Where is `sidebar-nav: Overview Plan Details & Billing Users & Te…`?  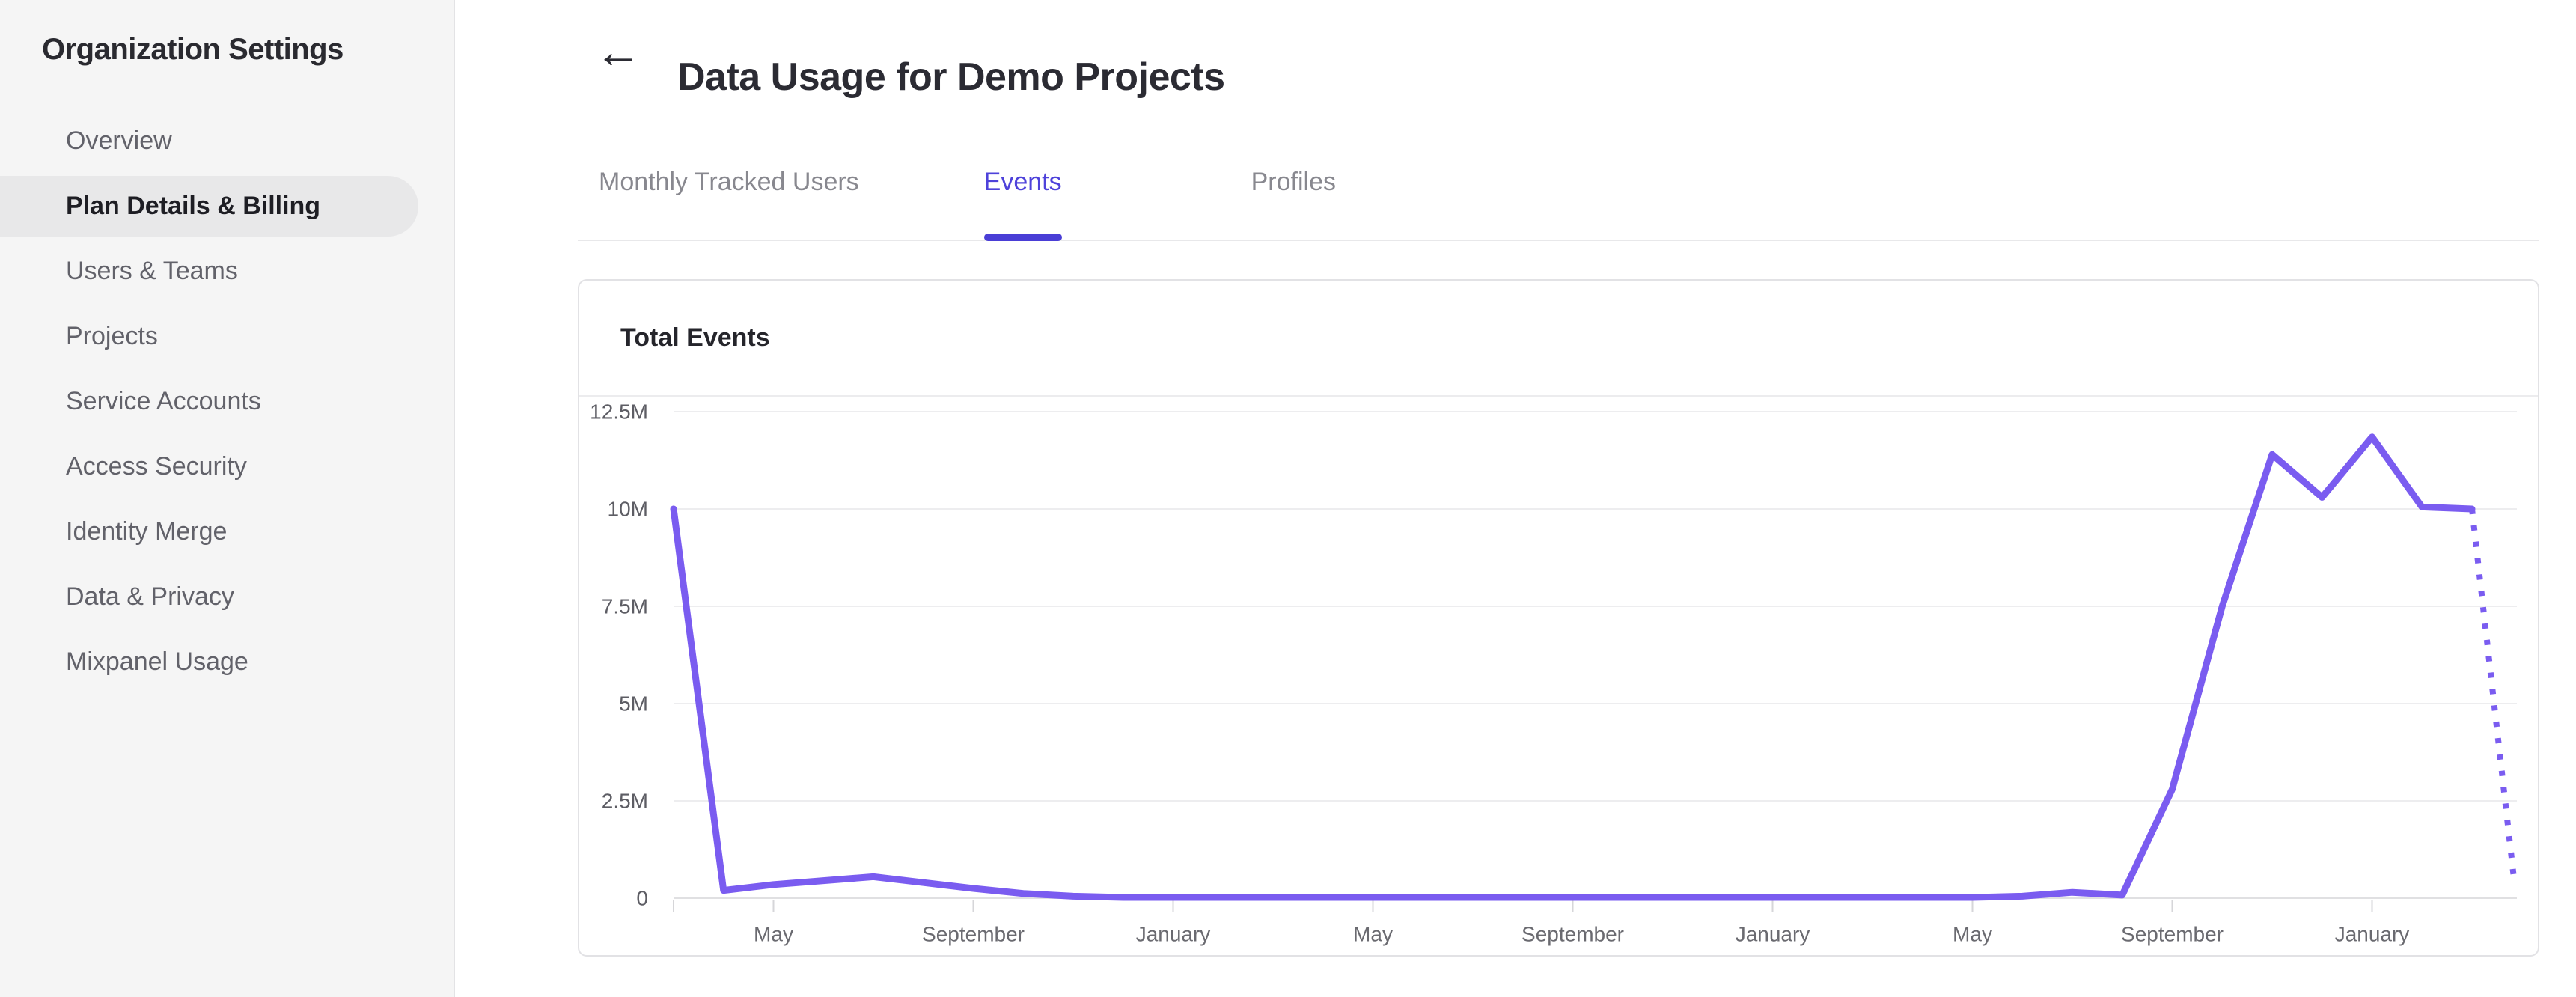
sidebar-nav: Overview Plan Details & Billing Users & Te… is located at coordinates (227, 404).